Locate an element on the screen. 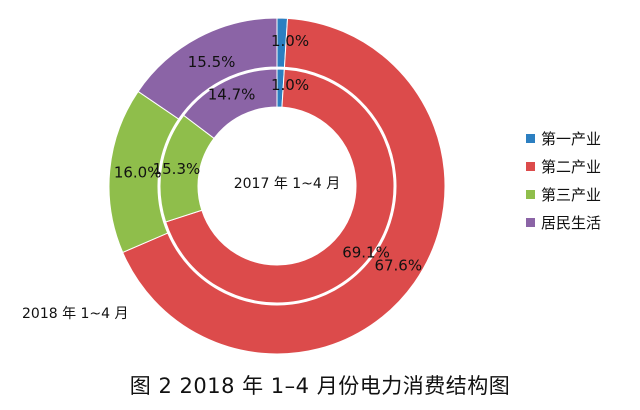  inner-ring-series-label: 2017 年 1~4 月 is located at coordinates (287, 184).